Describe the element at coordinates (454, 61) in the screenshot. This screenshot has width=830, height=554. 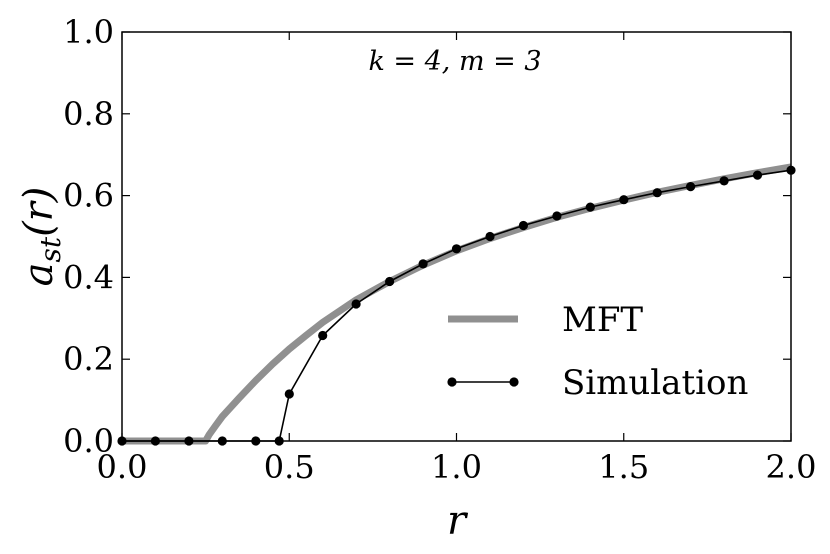
I see `parameter-annotation: k = 4, m = 3` at that location.